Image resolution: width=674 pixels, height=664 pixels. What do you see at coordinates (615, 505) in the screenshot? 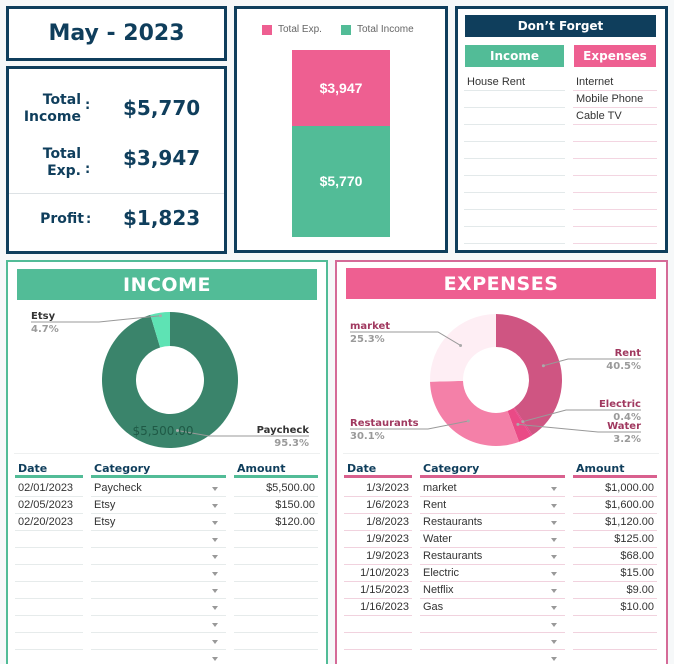
I see `table-cell-amount: $1,600.00` at bounding box center [615, 505].